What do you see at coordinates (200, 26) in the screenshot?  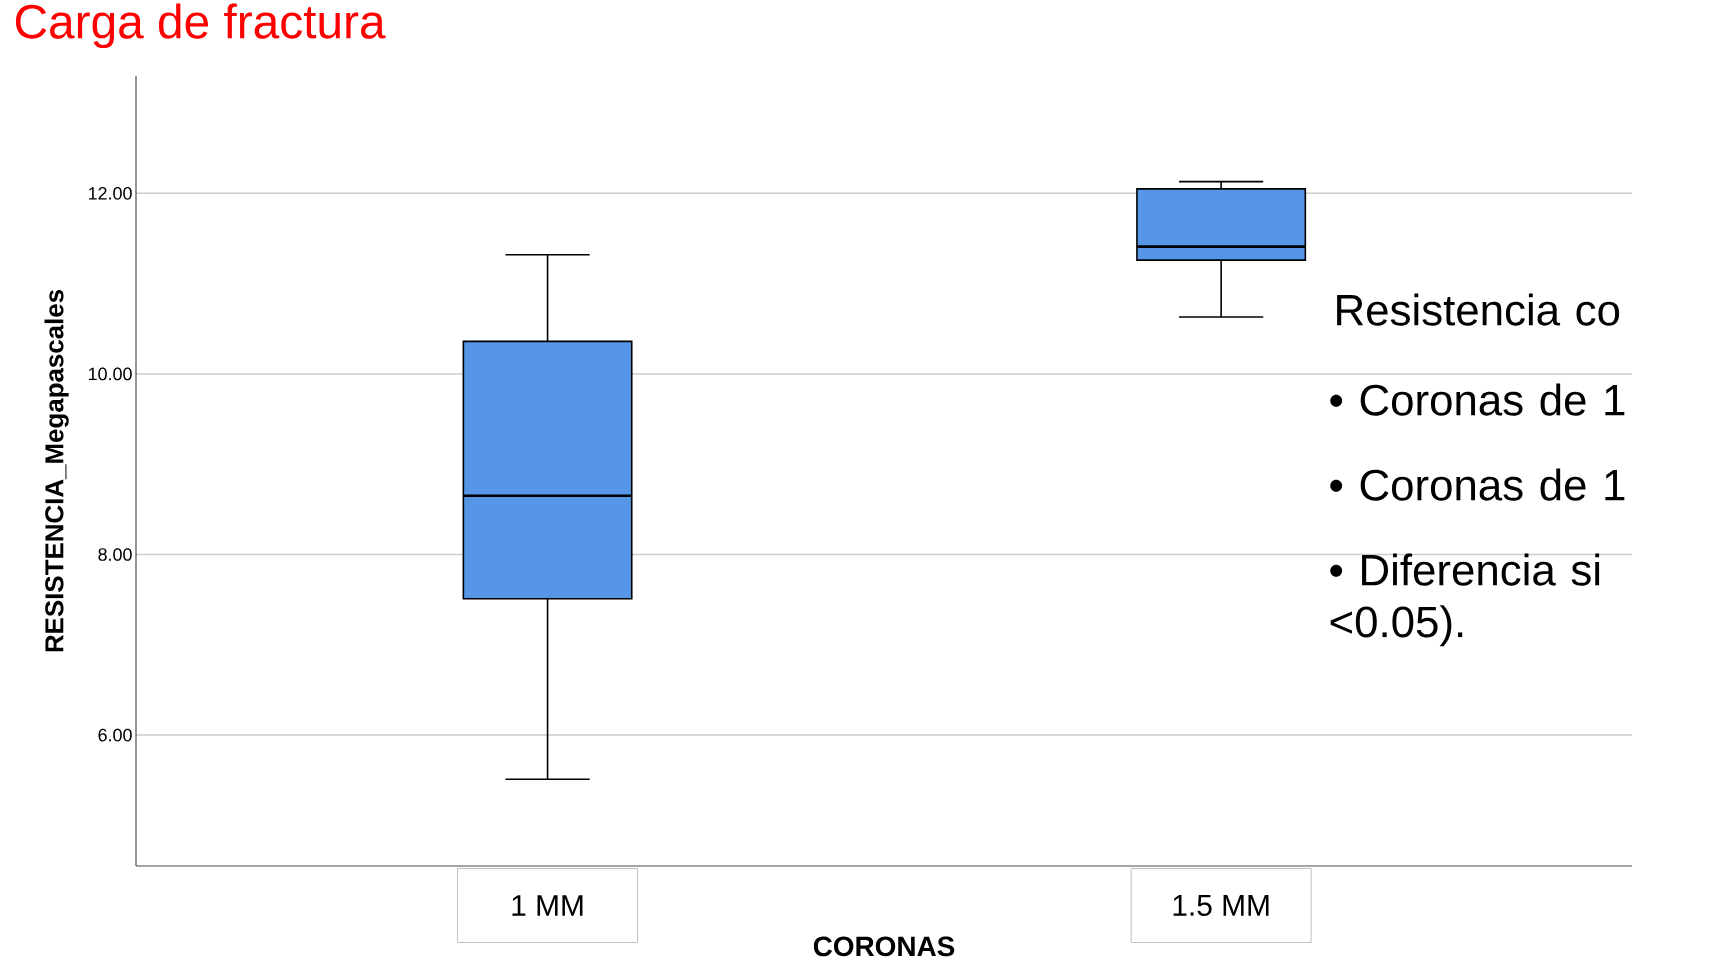 I see `chart-title: Carga de fractura` at bounding box center [200, 26].